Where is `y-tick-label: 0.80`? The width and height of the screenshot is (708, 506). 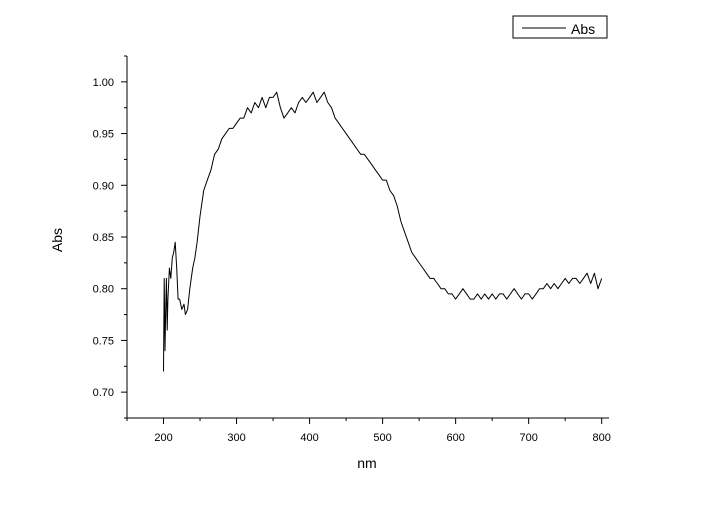
y-tick-label: 0.80 is located at coordinates (103, 290).